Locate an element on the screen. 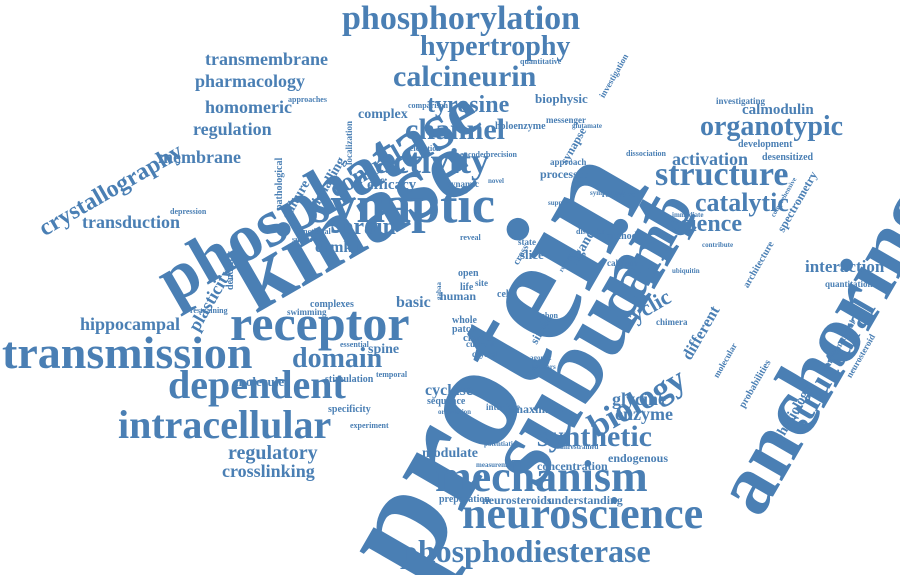 The height and width of the screenshot is (575, 900). word-molecule: molecule is located at coordinates (260, 381).